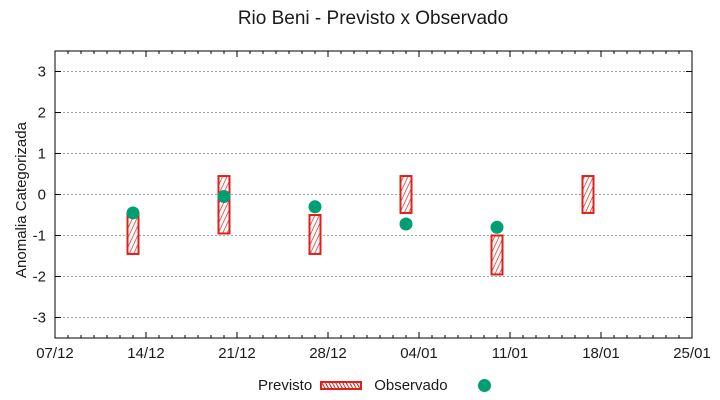 This screenshot has width=720, height=400. I want to click on chart-title: Rio Beni - Previsto x Observado, so click(373, 18).